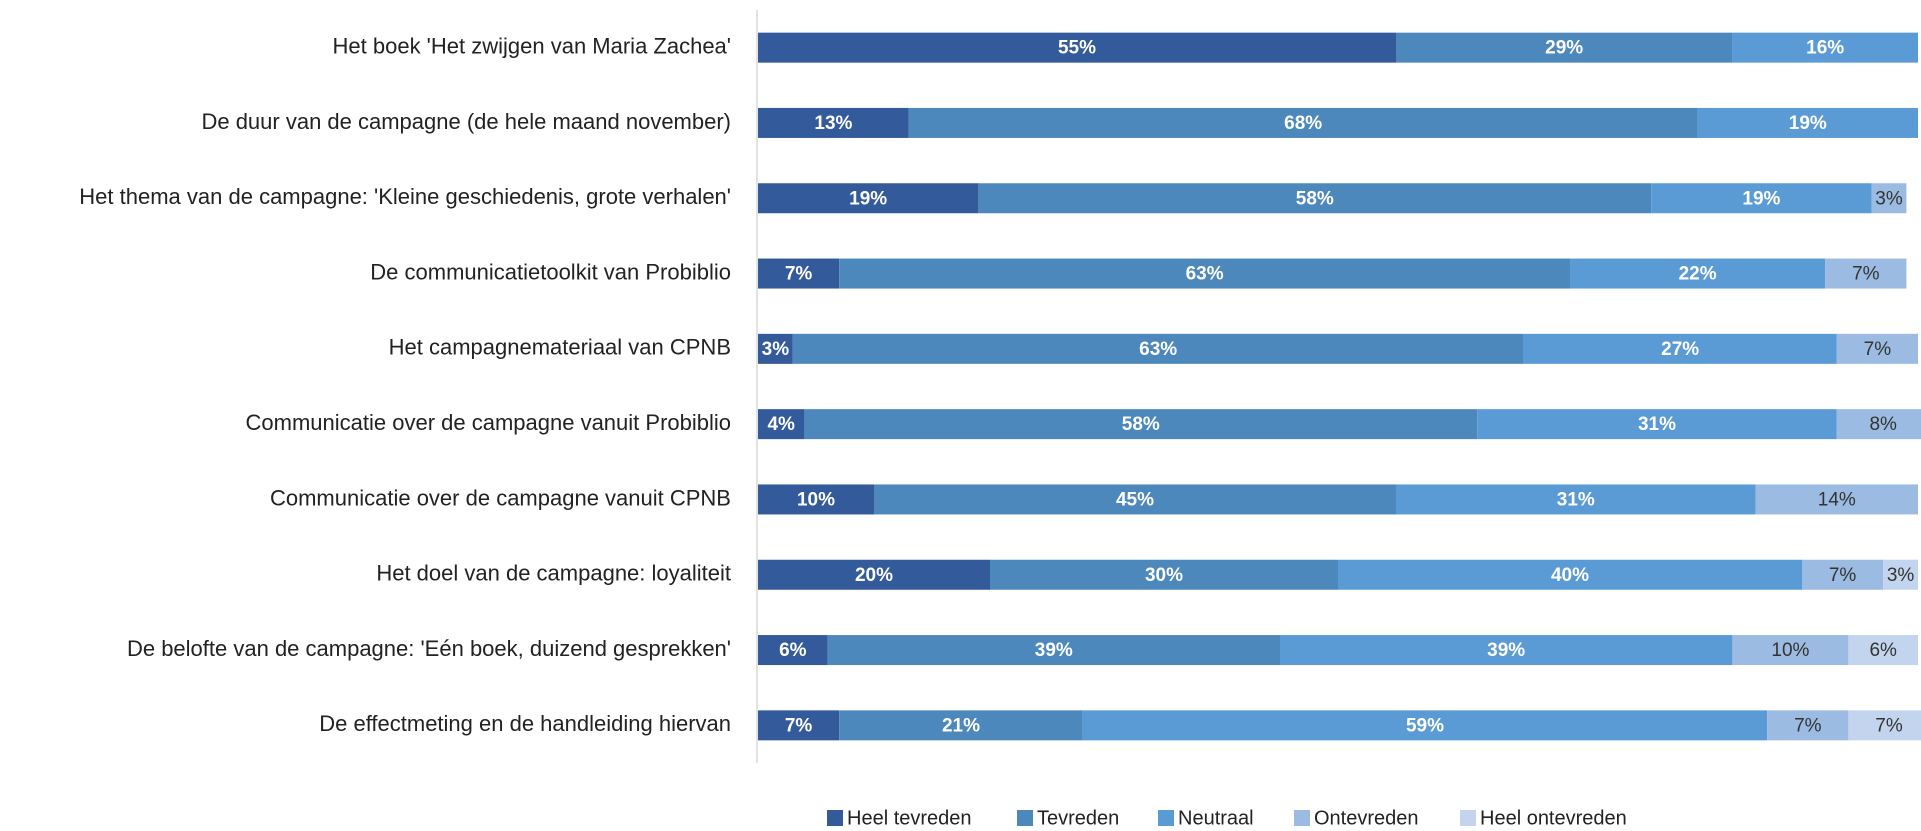 Image resolution: width=1921 pixels, height=831 pixels. I want to click on value-label: 40%, so click(1570, 575).